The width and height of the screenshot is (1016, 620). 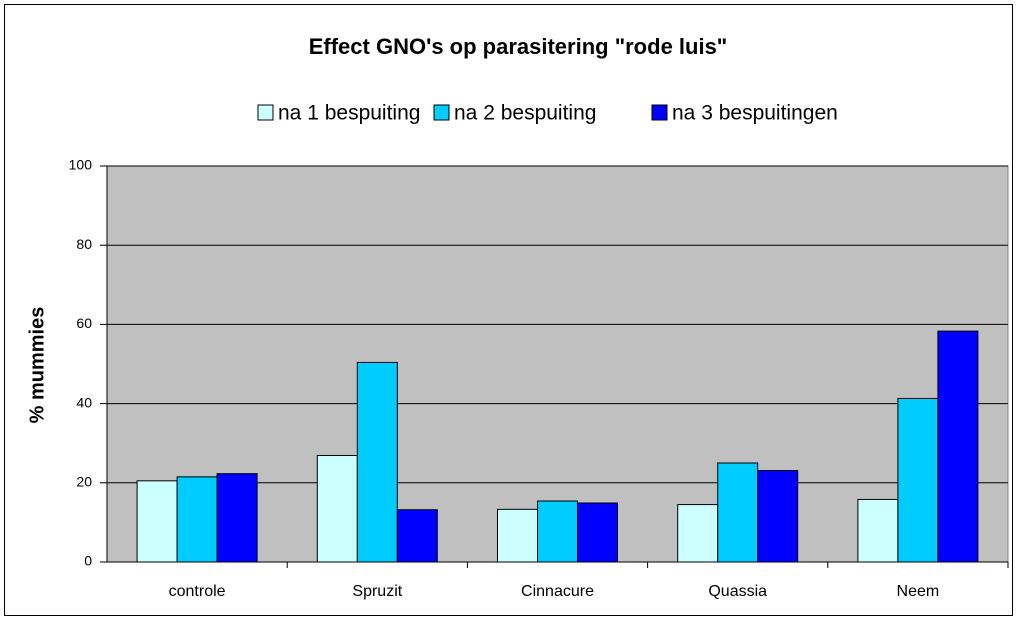 What do you see at coordinates (84, 244) in the screenshot?
I see `y-tick-label: 80` at bounding box center [84, 244].